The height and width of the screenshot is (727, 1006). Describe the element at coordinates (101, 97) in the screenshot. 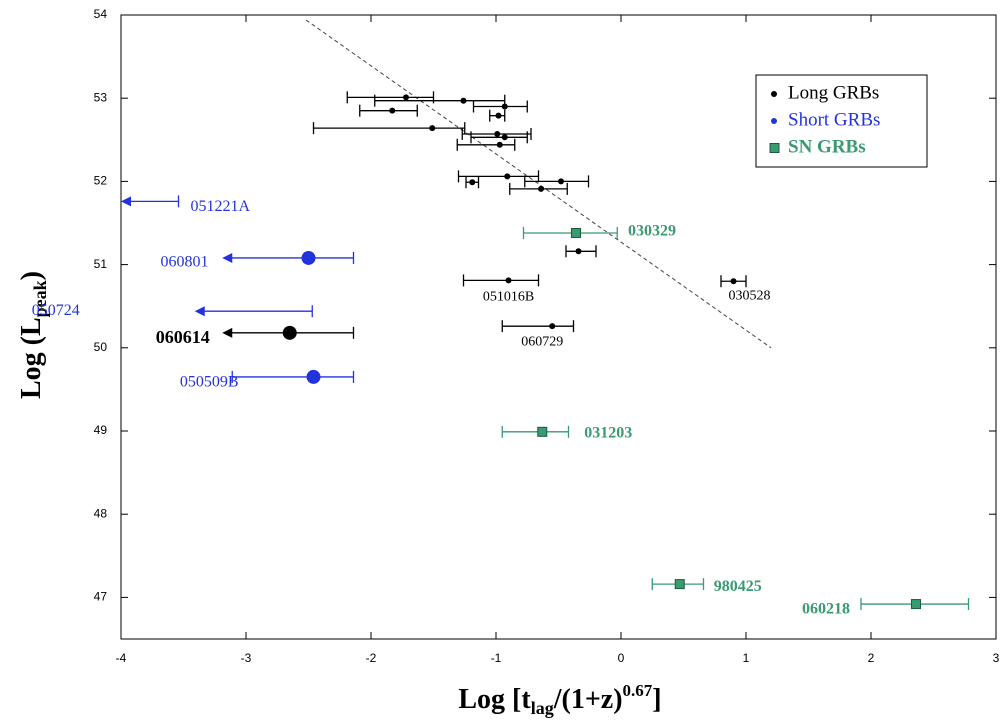

I see `y-tick-label: 53` at that location.